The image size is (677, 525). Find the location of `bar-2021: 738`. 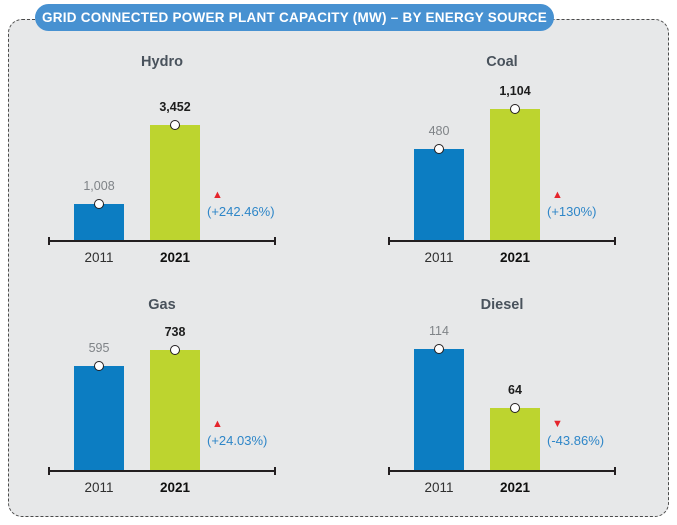

bar-2021: 738 is located at coordinates (175, 397).